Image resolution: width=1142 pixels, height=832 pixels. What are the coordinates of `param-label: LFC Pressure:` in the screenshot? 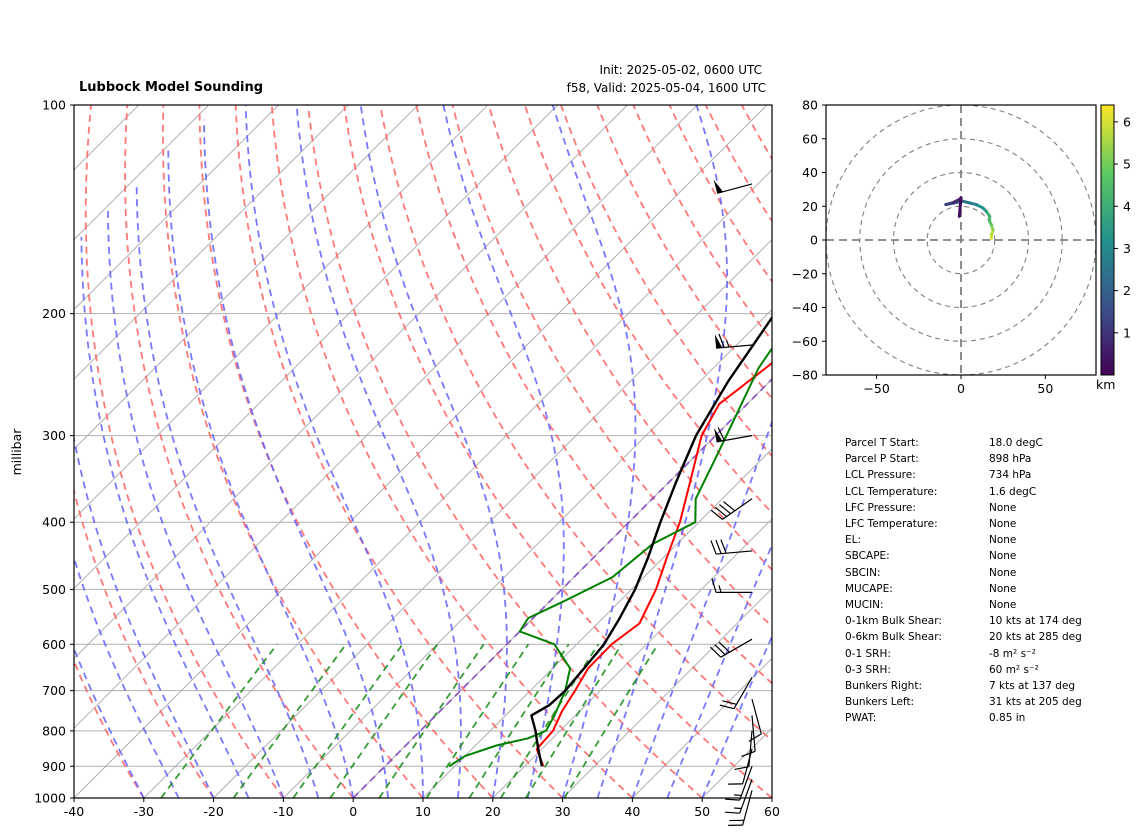 It's located at (880, 507).